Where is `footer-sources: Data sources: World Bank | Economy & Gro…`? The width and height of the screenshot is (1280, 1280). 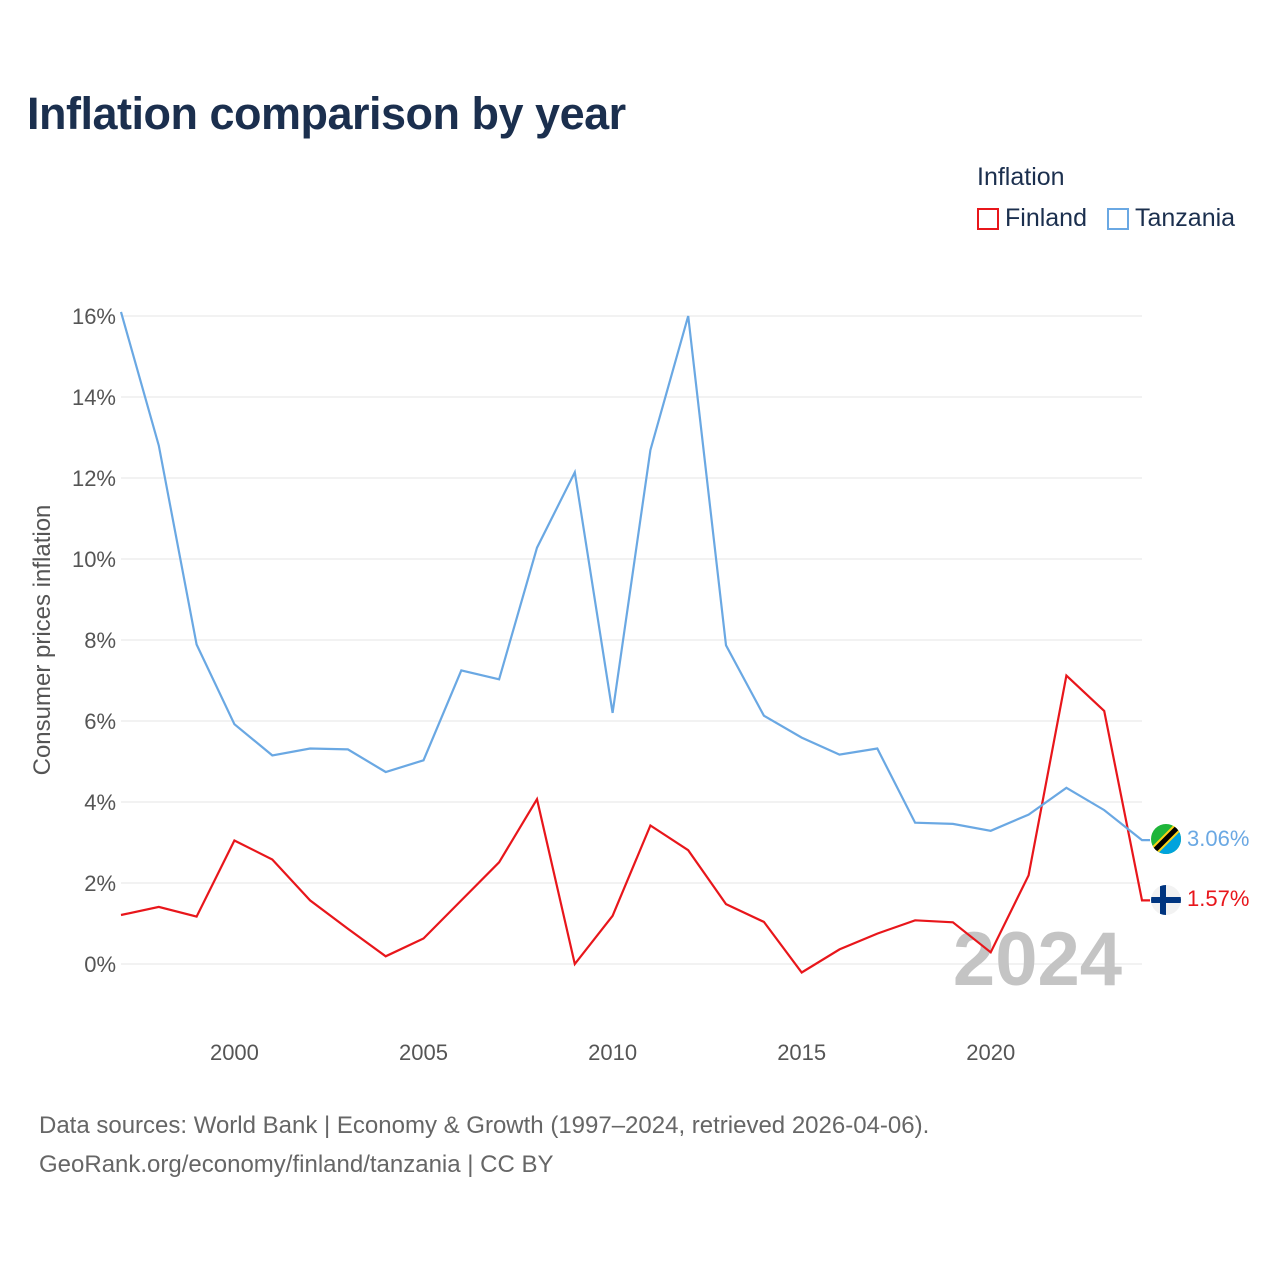 footer-sources: Data sources: World Bank | Economy & Gro… is located at coordinates (484, 1125).